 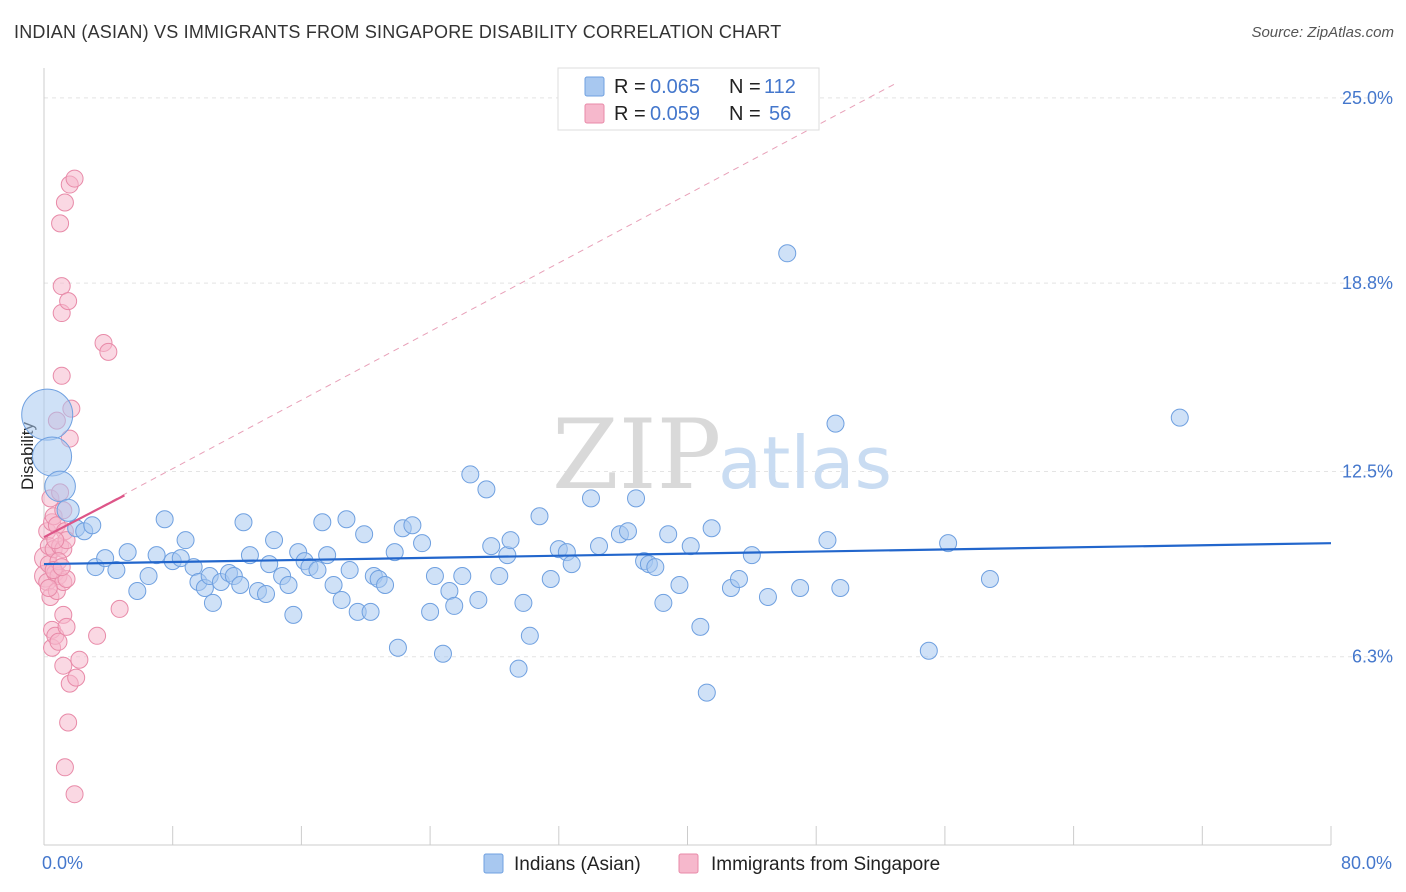 What do you see at coordinates (27, 455) in the screenshot?
I see `y-axis-label: Disability` at bounding box center [27, 455].